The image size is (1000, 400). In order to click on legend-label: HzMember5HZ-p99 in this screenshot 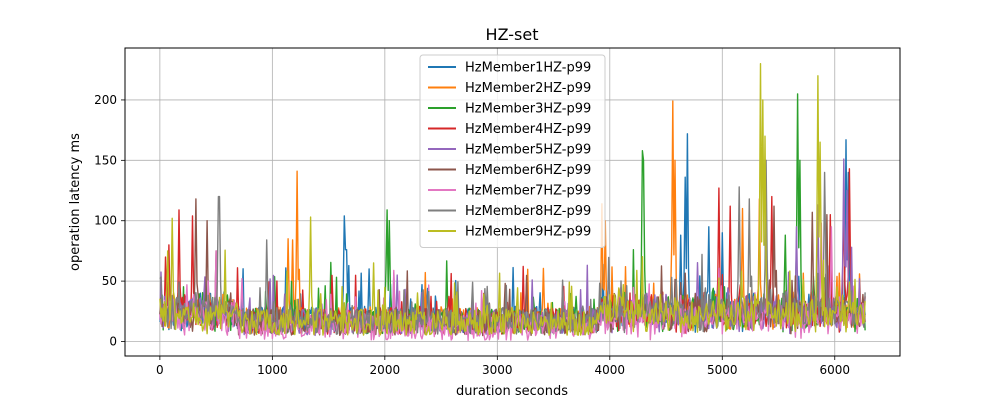, I will do `click(528, 150)`.